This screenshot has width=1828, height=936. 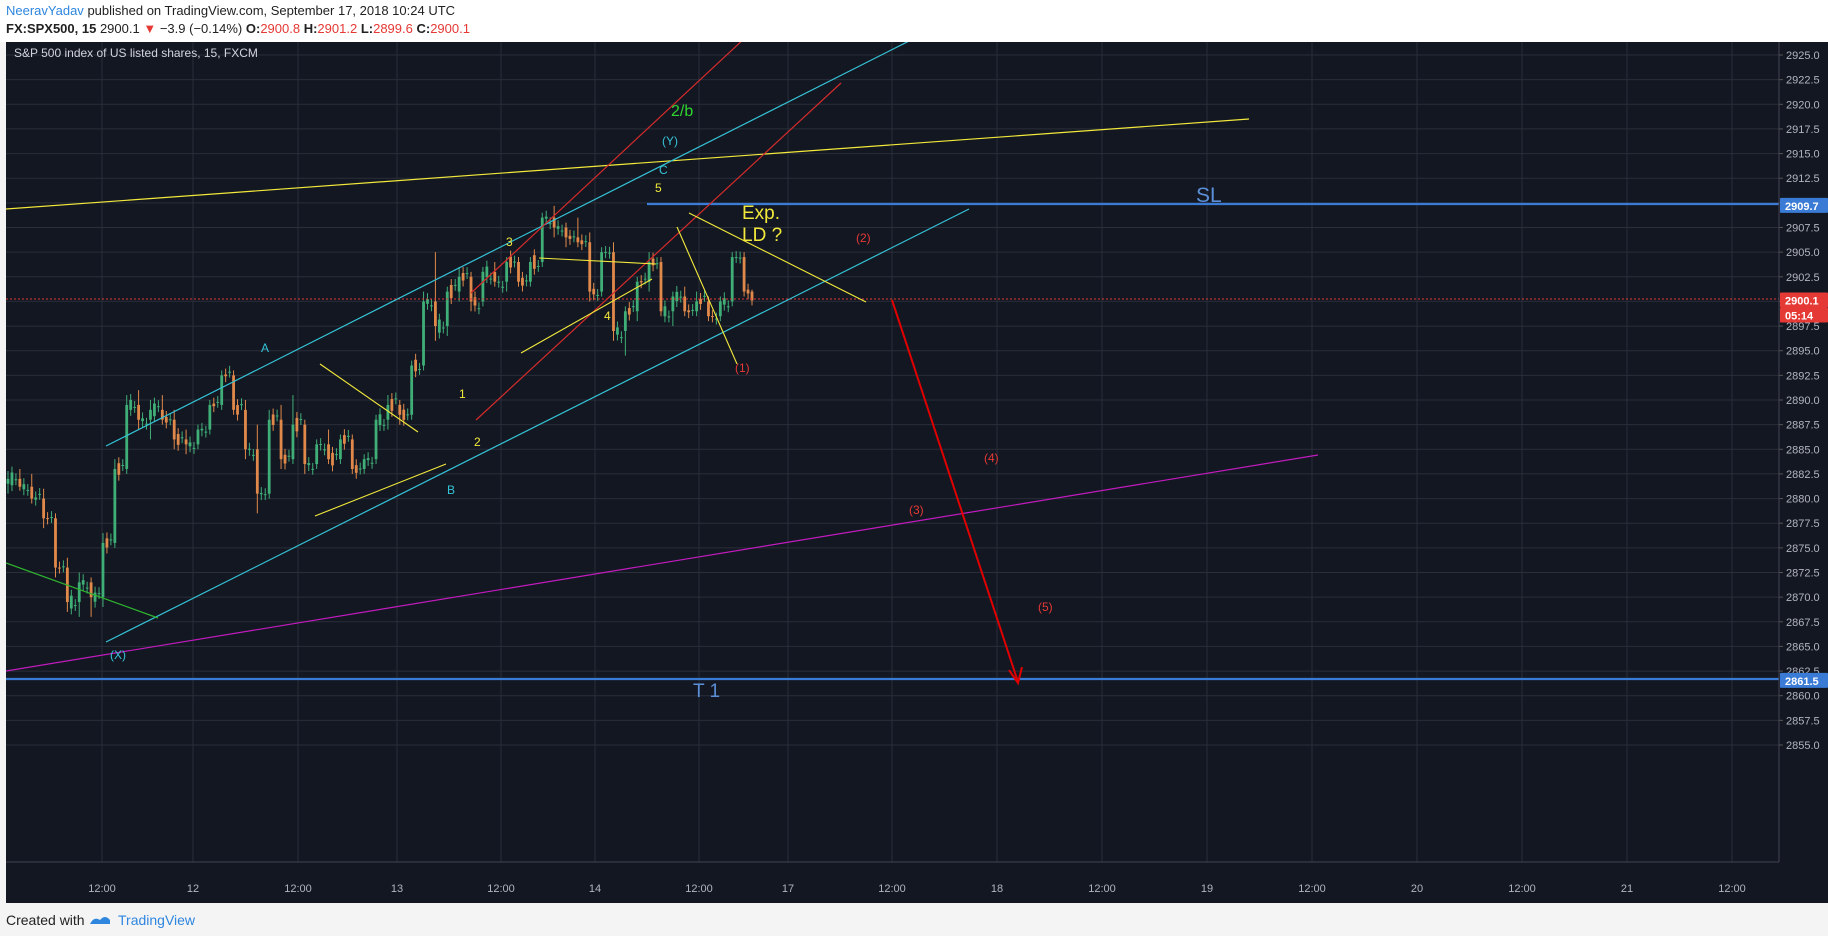 I want to click on y-tick-label: 2872.5, so click(x=1803, y=574).